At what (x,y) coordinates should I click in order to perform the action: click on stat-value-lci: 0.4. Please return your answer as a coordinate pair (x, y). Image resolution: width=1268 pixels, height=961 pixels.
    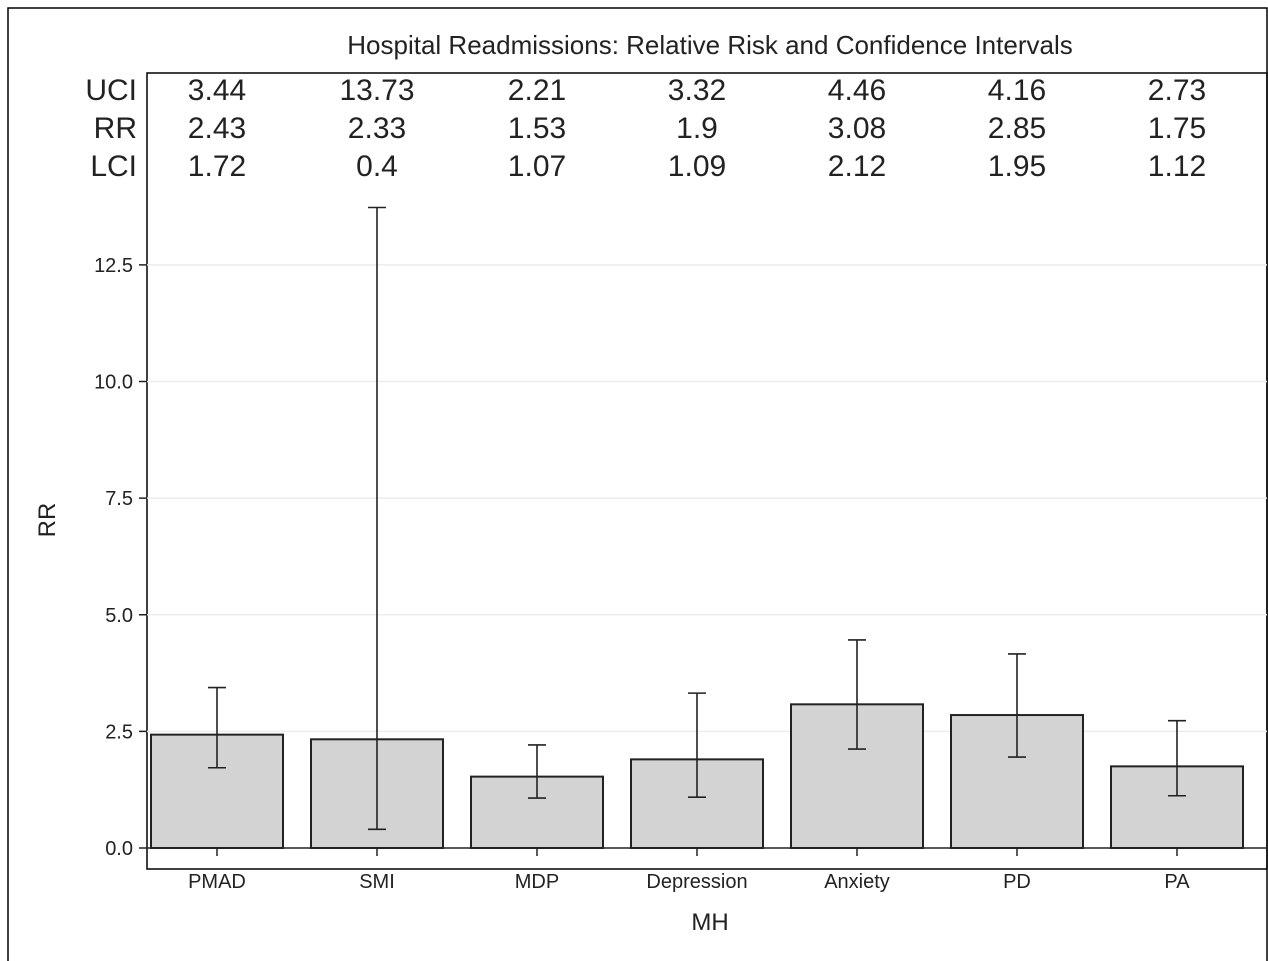
    Looking at the image, I should click on (377, 166).